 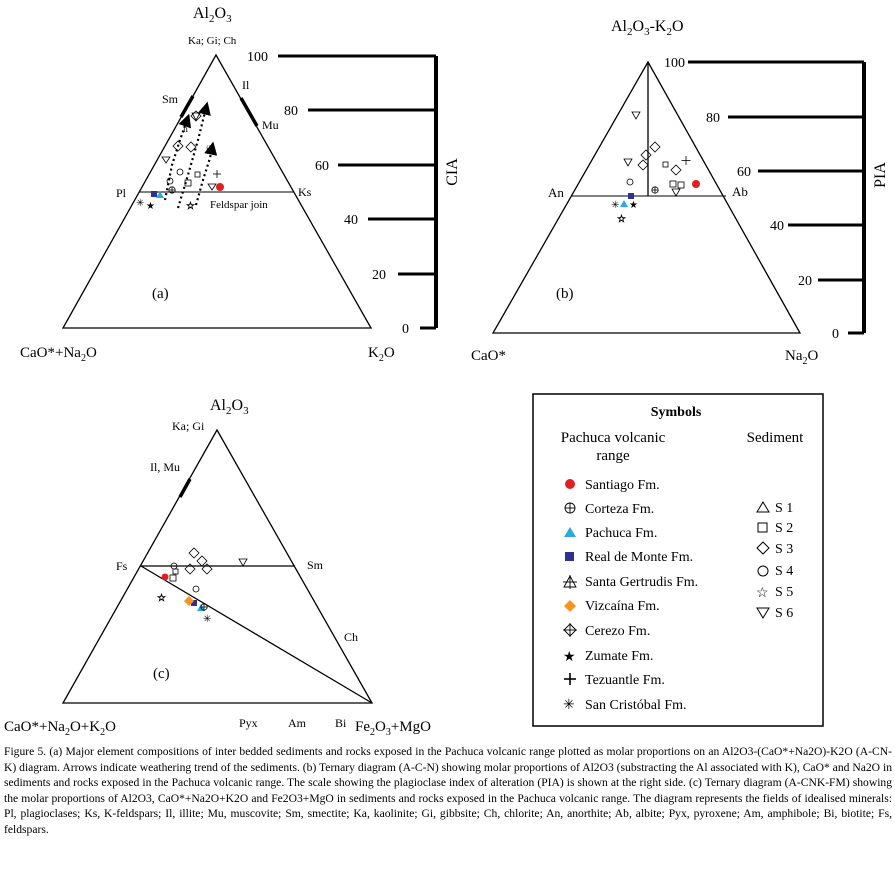 I want to click on panel-a-apex-top: Al2O3, so click(x=212, y=15).